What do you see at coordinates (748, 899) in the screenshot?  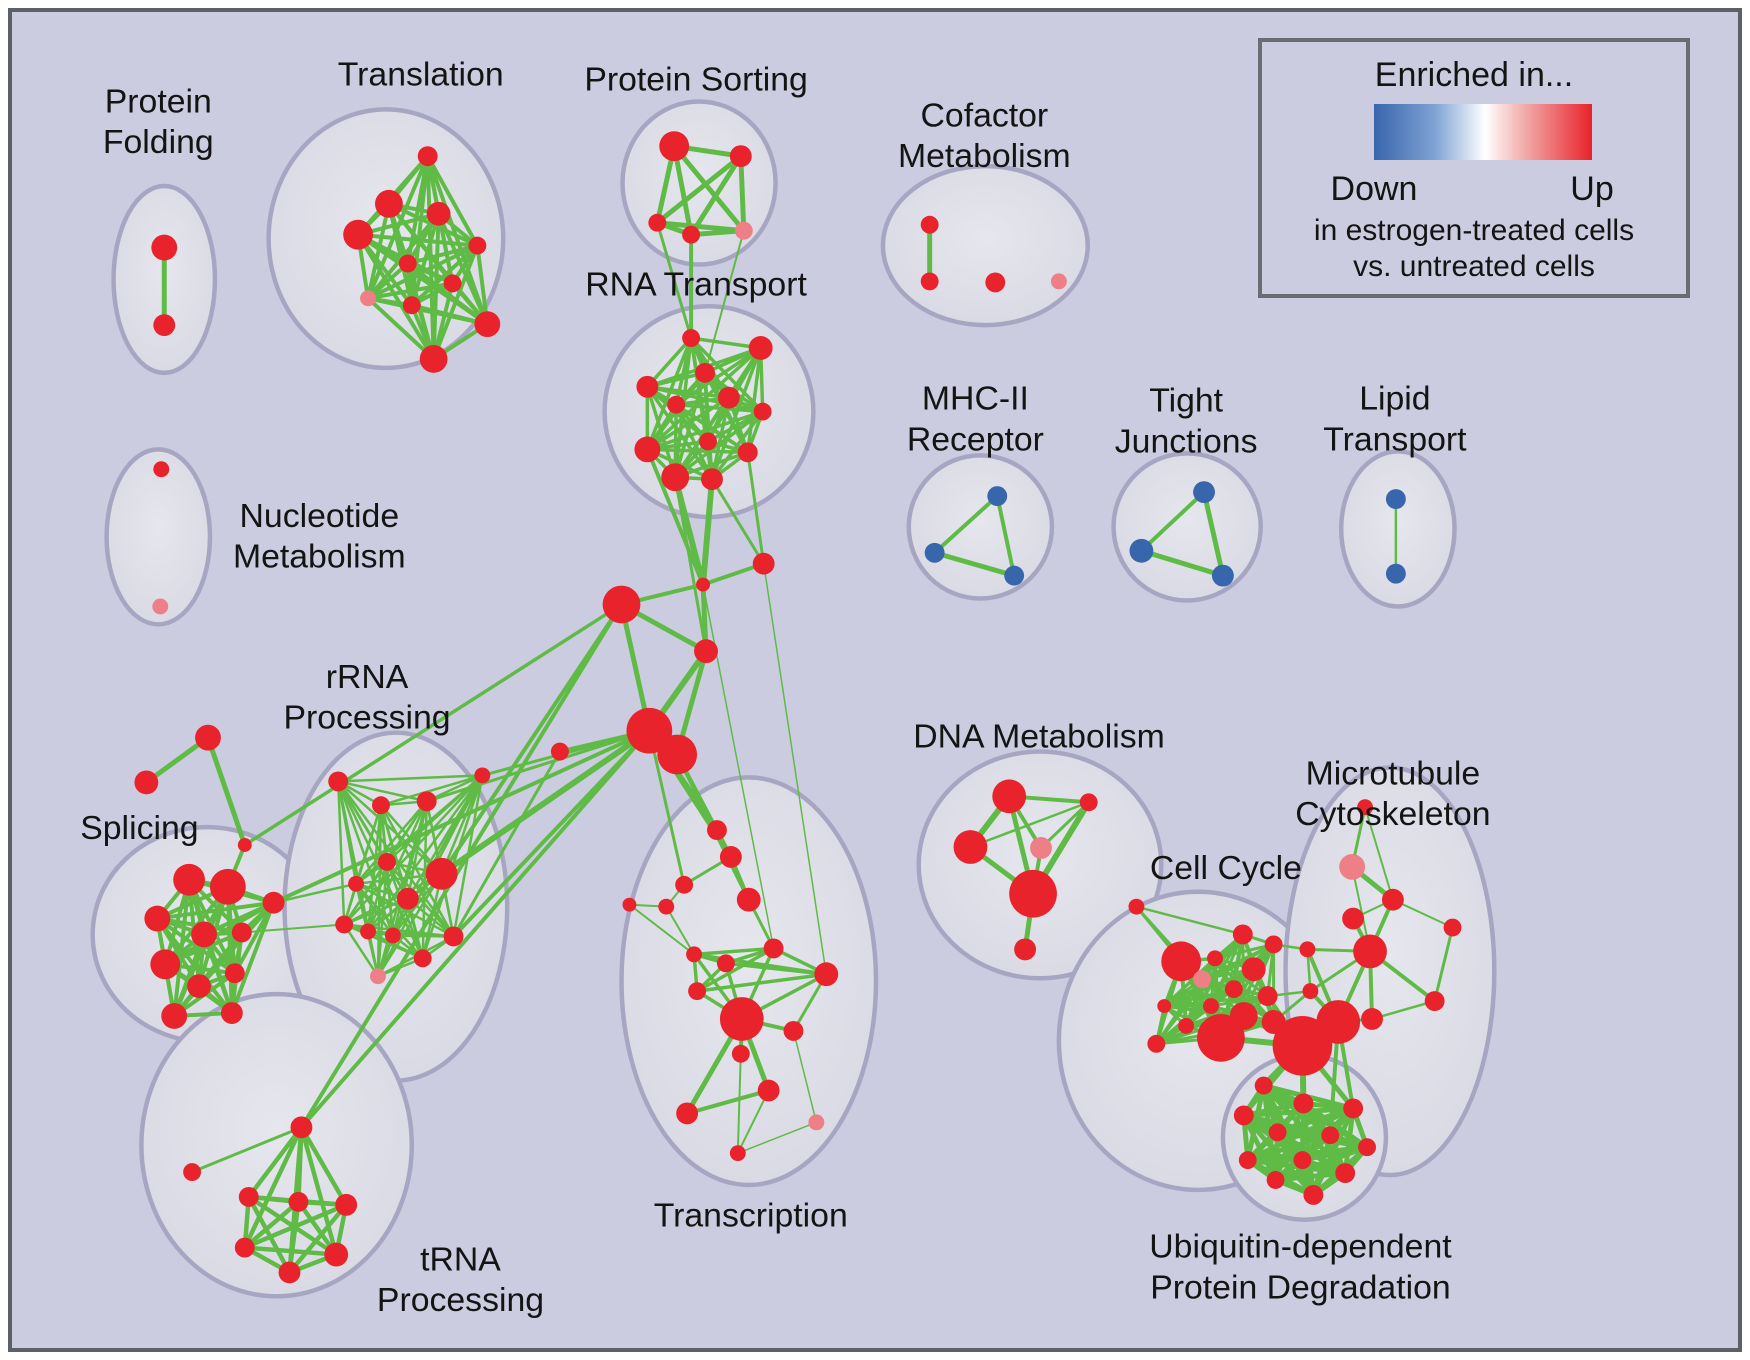 I see `node-tr4` at bounding box center [748, 899].